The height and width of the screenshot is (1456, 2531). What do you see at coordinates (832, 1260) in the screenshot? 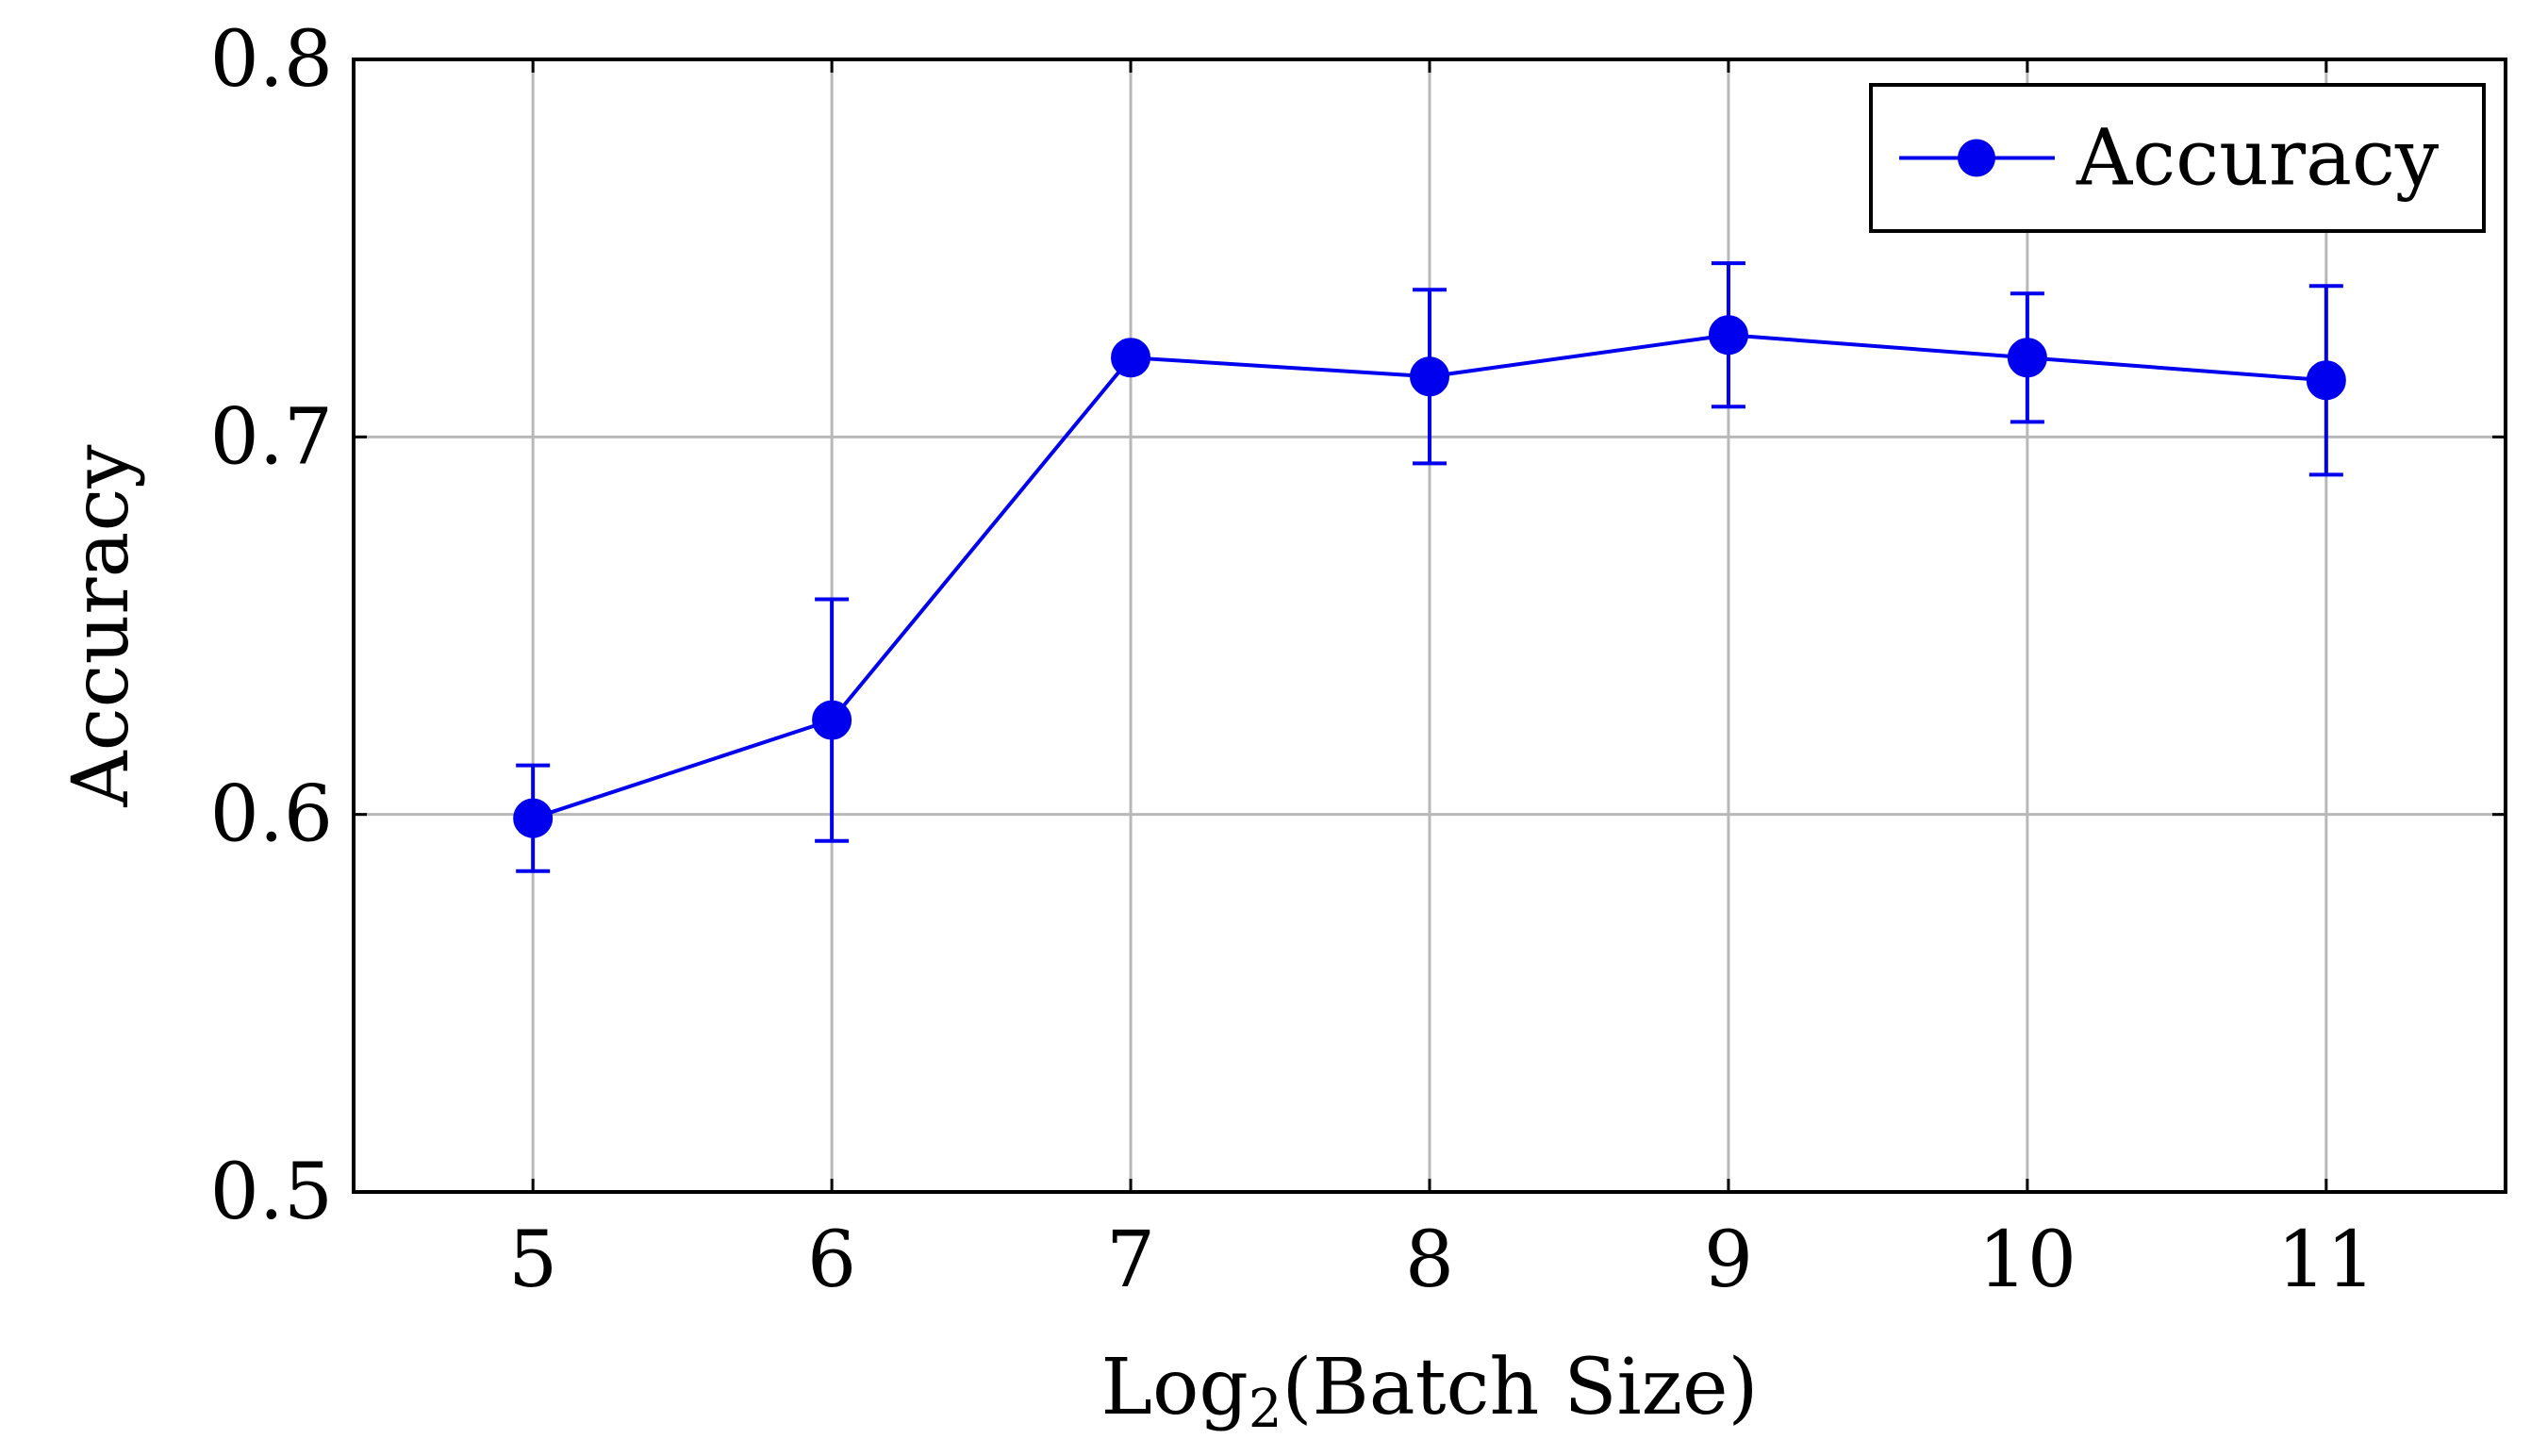
I see `x-tick-label: 6` at bounding box center [832, 1260].